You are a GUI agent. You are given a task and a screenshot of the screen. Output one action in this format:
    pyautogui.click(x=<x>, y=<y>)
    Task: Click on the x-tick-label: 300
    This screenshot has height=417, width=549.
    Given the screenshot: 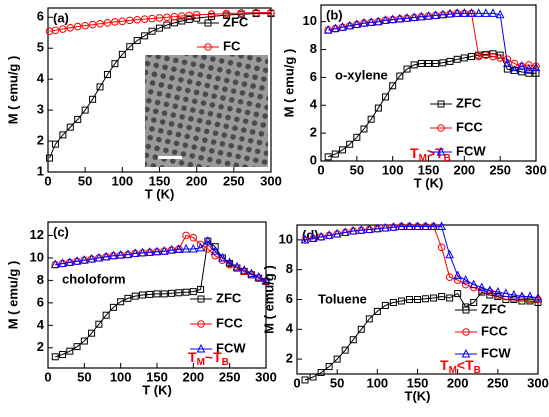 What is the action you would take?
    pyautogui.click(x=536, y=169)
    